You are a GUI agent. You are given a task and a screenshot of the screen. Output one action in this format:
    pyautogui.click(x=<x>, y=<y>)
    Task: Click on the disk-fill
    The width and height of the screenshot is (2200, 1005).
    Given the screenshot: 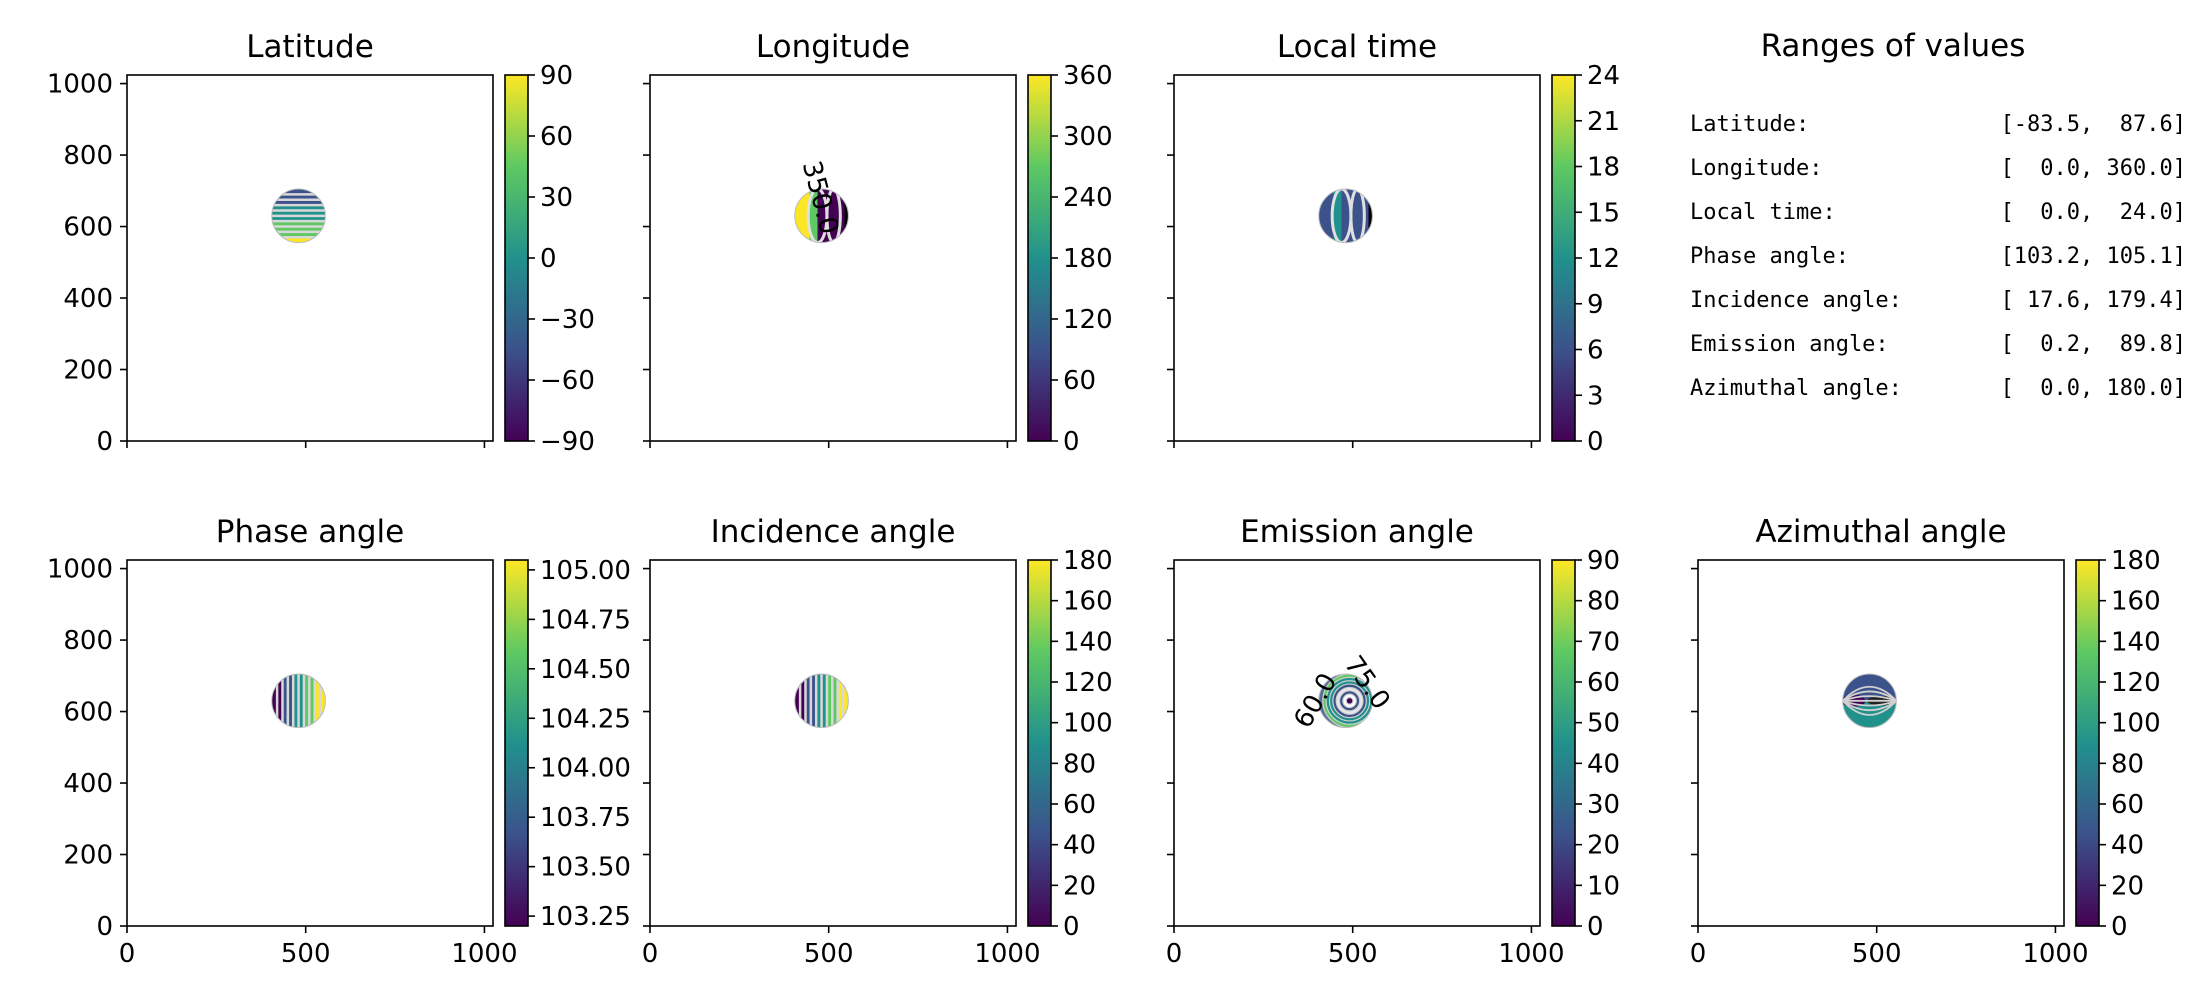 What is the action you would take?
    pyautogui.click(x=1345, y=216)
    